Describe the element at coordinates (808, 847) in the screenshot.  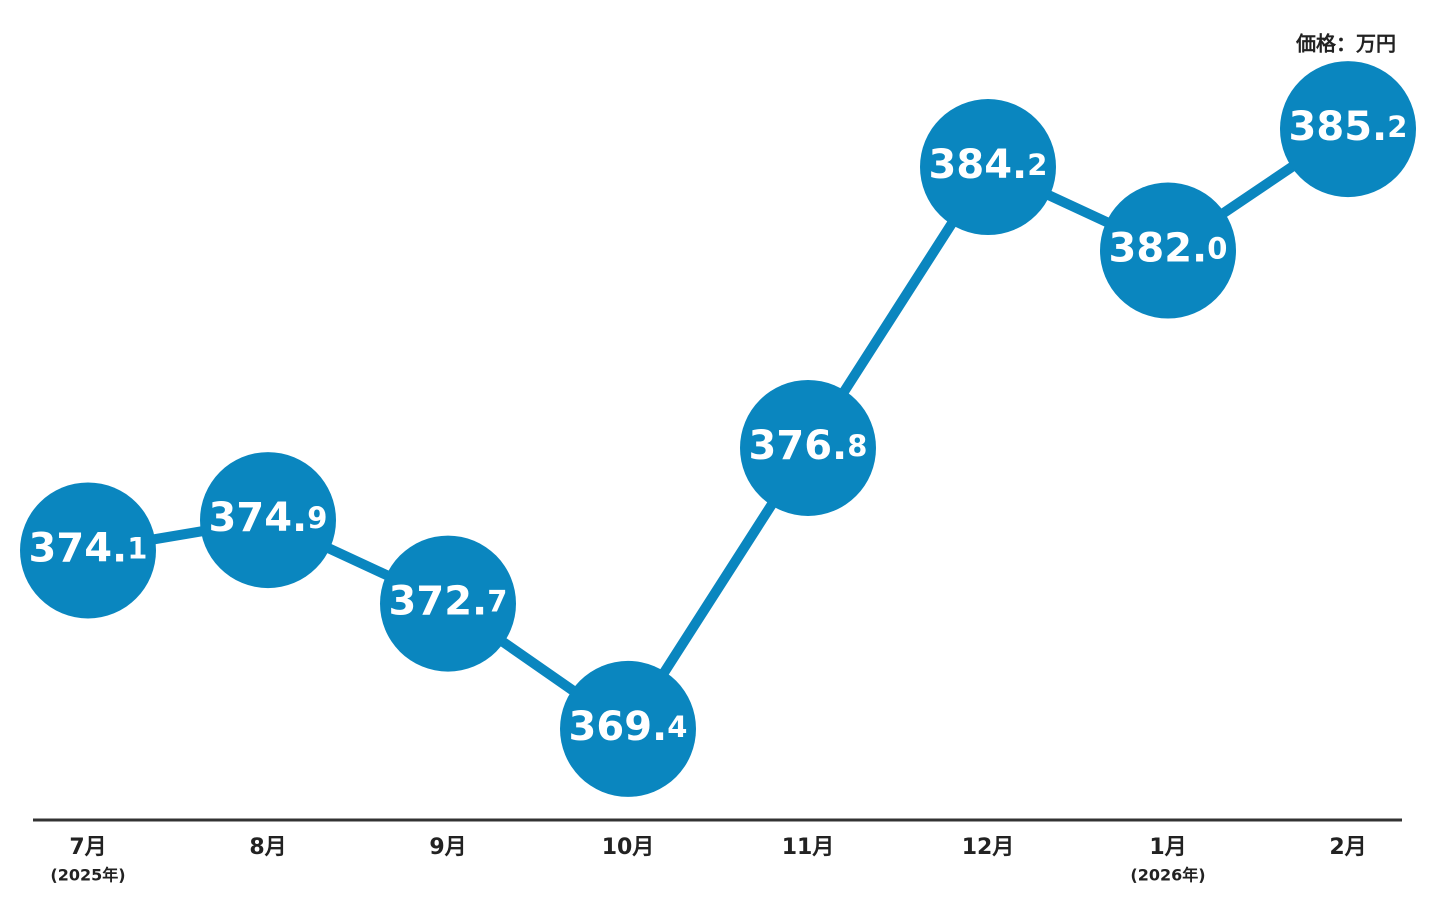
I see `x-tick-label: 11月` at that location.